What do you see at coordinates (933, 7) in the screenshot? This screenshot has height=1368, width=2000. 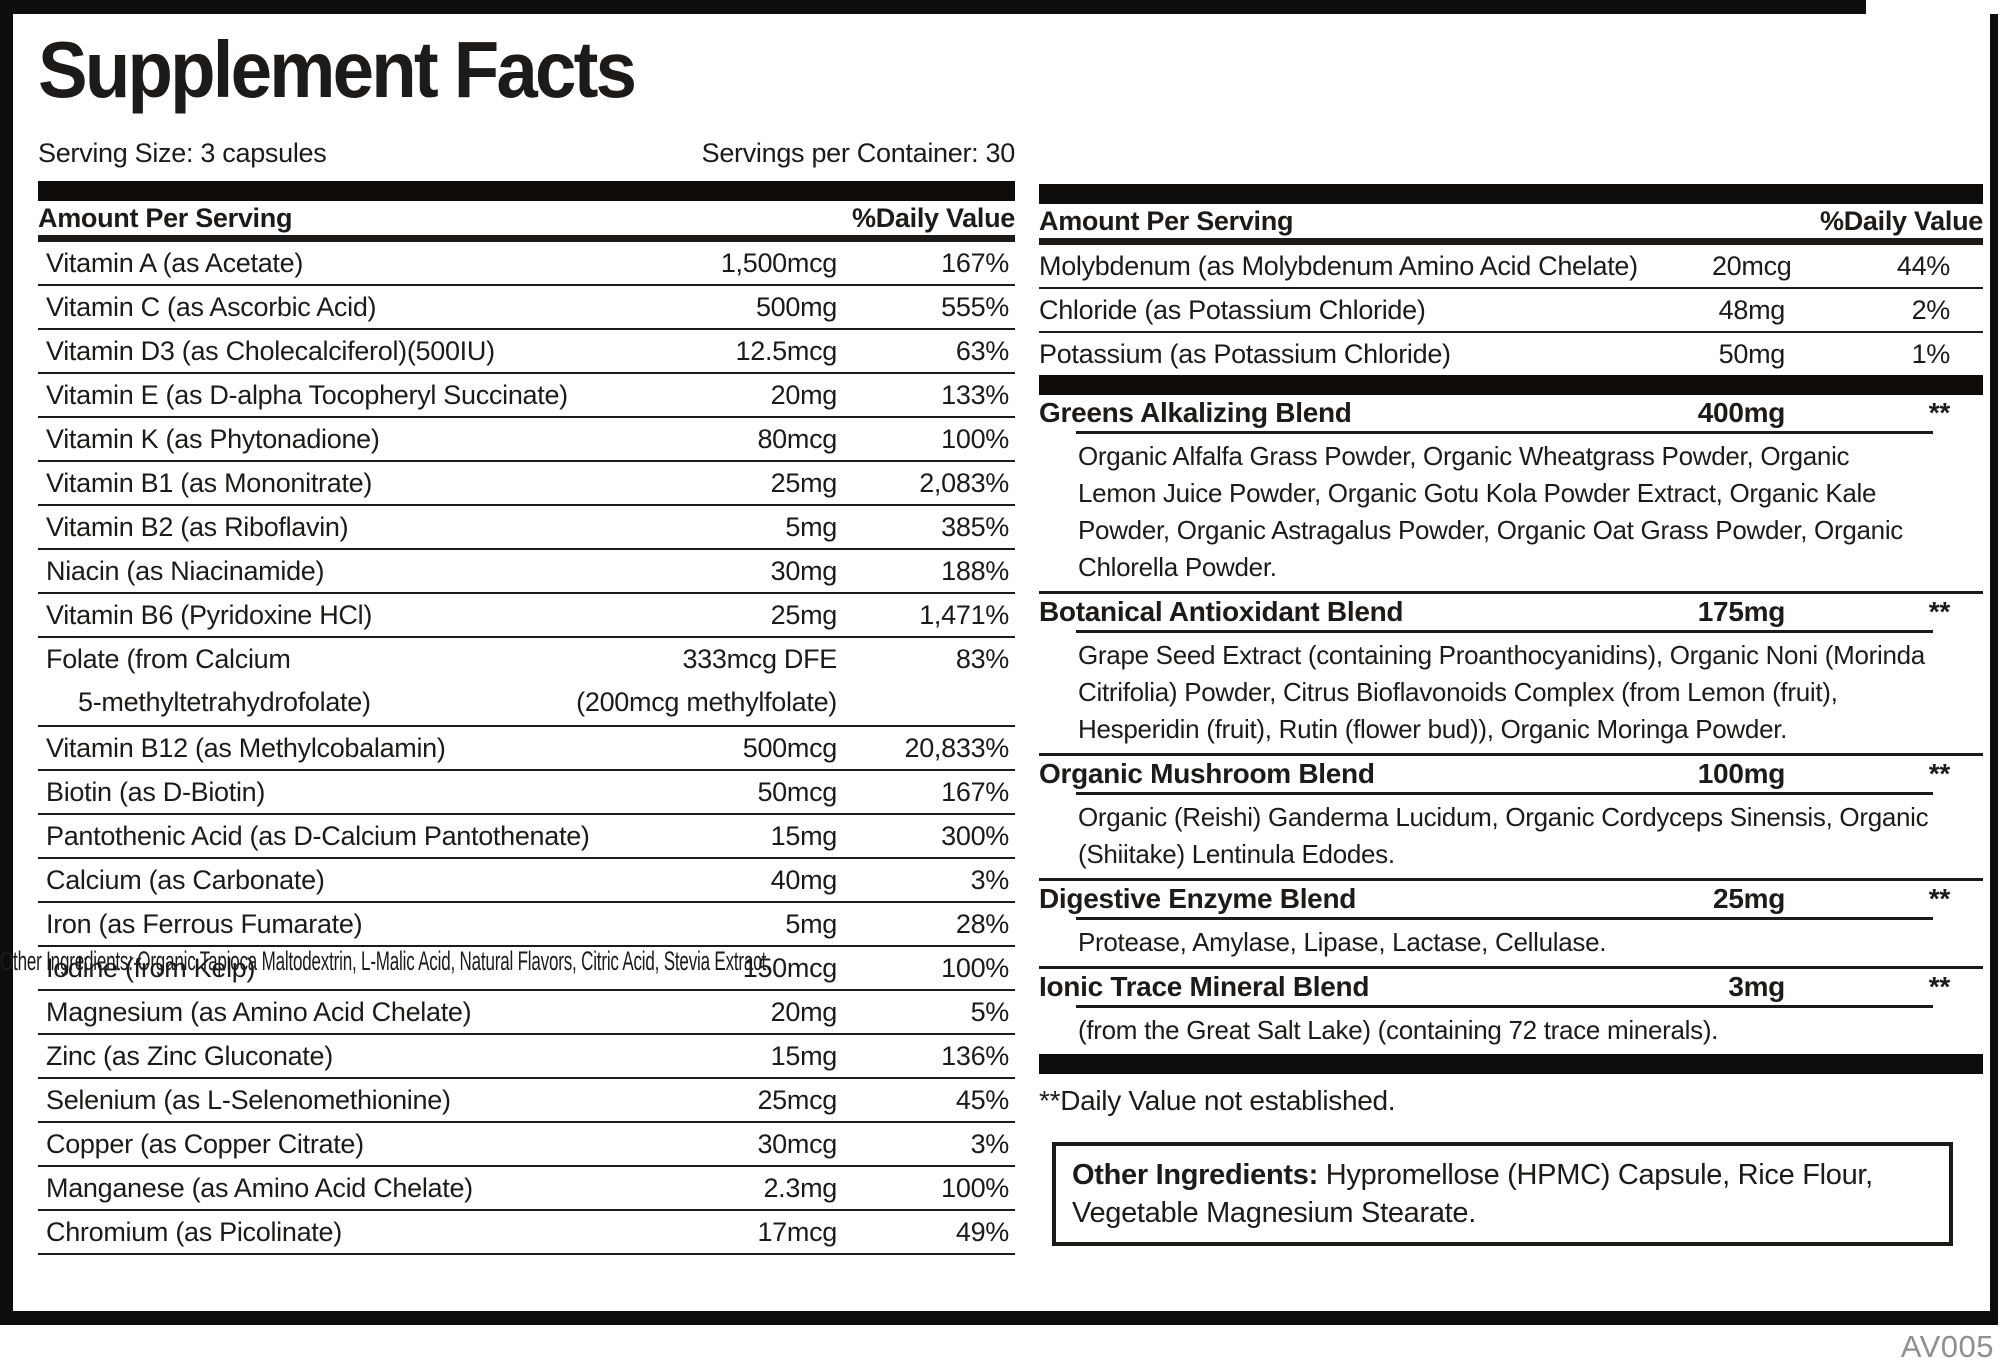 I see `label-border-top` at bounding box center [933, 7].